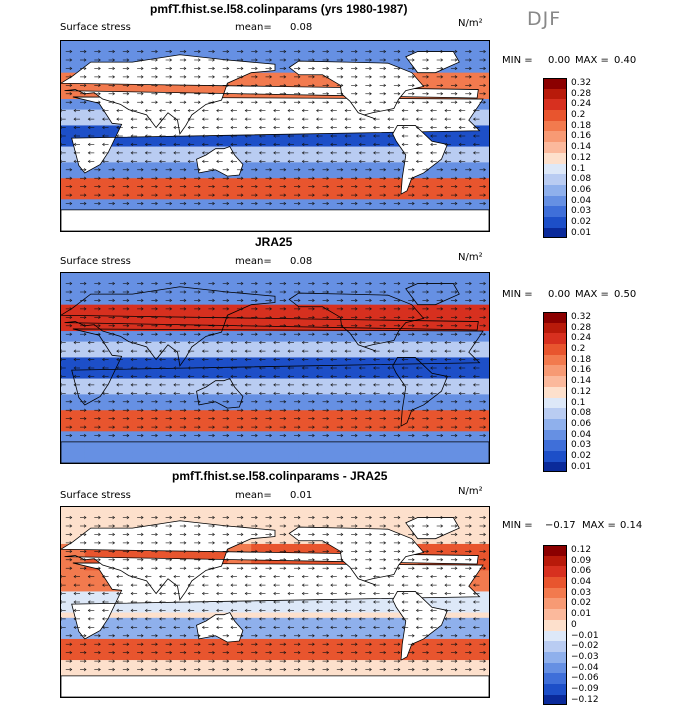  Describe the element at coordinates (301, 261) in the screenshot. I see `panel-2-mean-value: 0.08` at that location.